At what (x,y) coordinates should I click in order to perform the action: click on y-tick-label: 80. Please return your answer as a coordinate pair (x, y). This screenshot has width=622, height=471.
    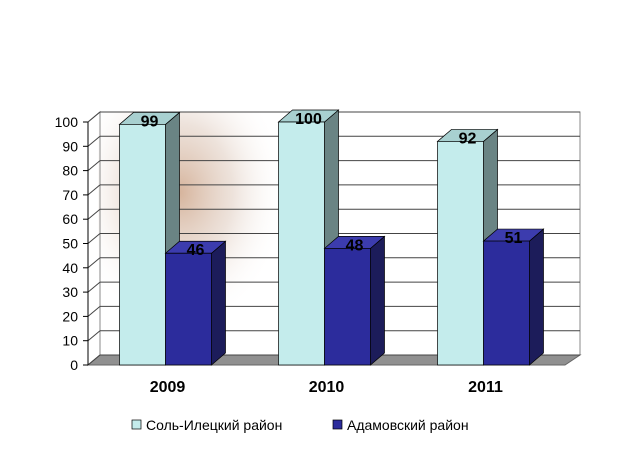
    Looking at the image, I should click on (70, 171).